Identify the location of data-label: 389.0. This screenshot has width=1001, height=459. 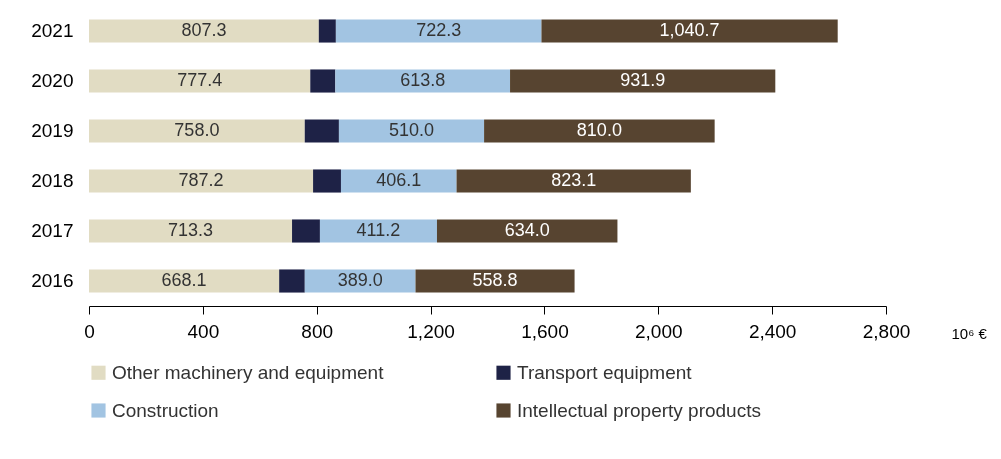
(360, 280).